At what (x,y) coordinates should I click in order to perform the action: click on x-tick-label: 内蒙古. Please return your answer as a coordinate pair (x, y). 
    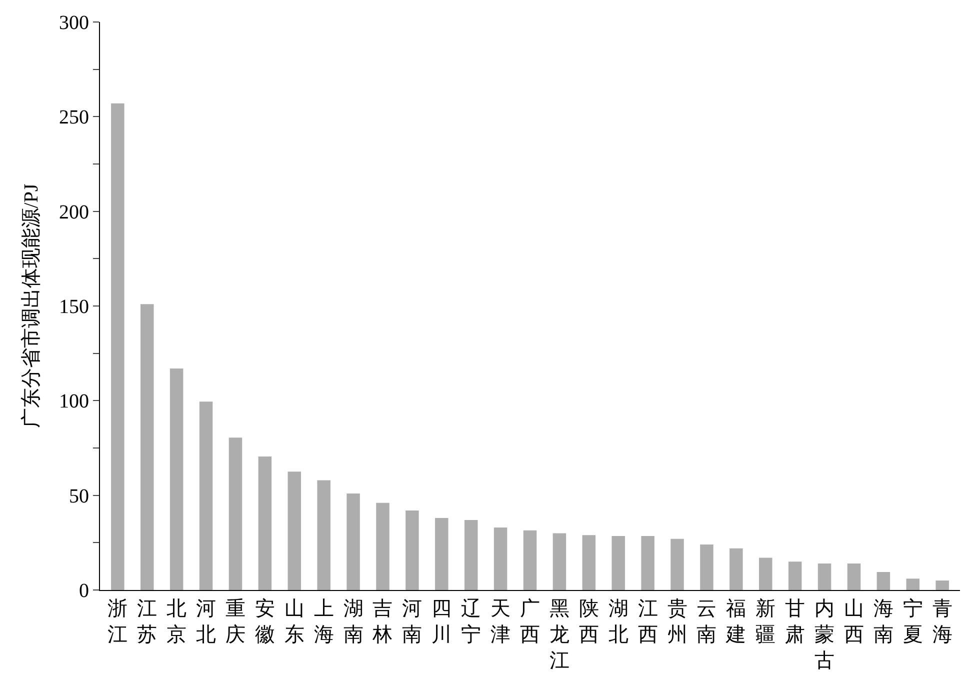
    Looking at the image, I should click on (824, 635).